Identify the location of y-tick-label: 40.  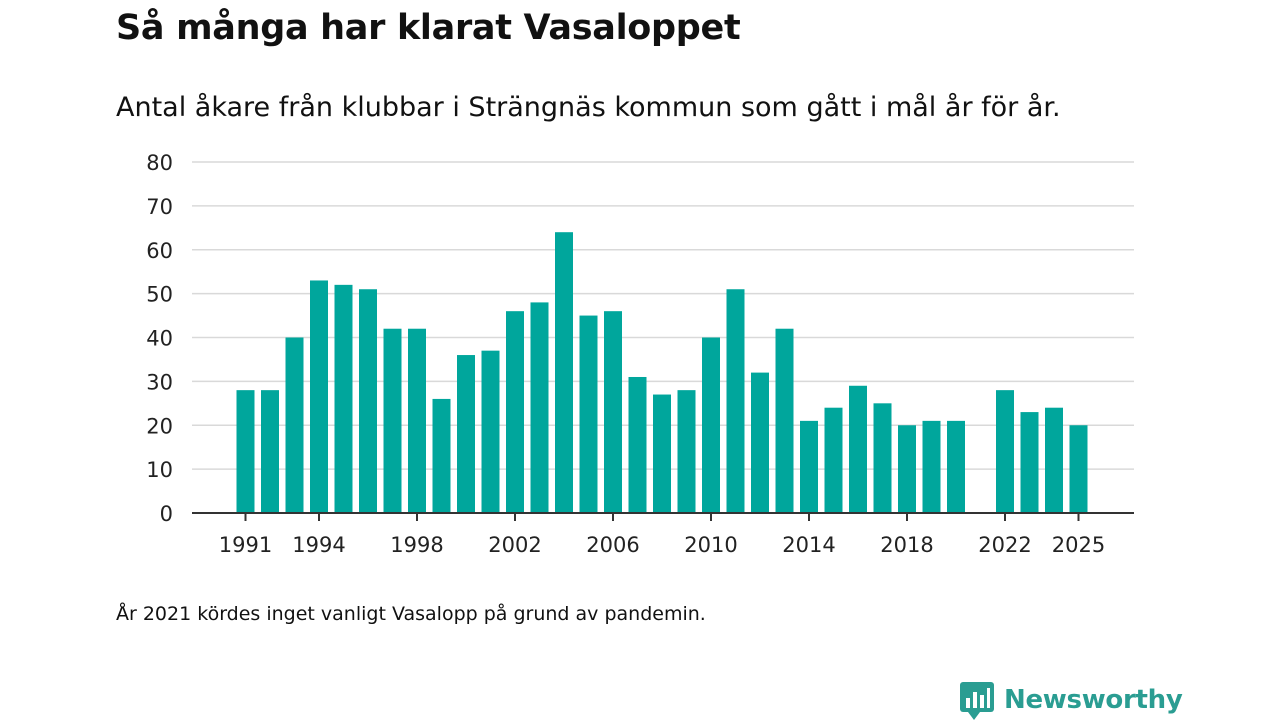
(159, 339).